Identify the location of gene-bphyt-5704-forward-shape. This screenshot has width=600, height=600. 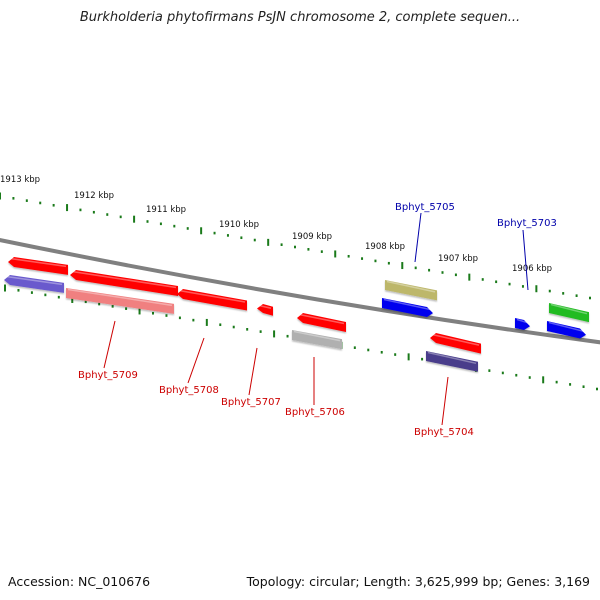
(455, 343).